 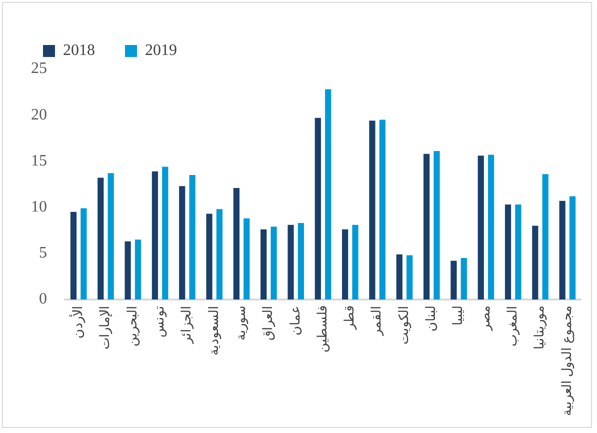 What do you see at coordinates (79, 51) in the screenshot?
I see `legend-label: 2018` at bounding box center [79, 51].